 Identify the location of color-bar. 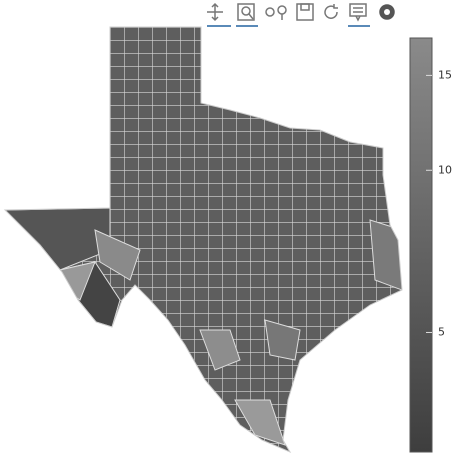
(421, 245).